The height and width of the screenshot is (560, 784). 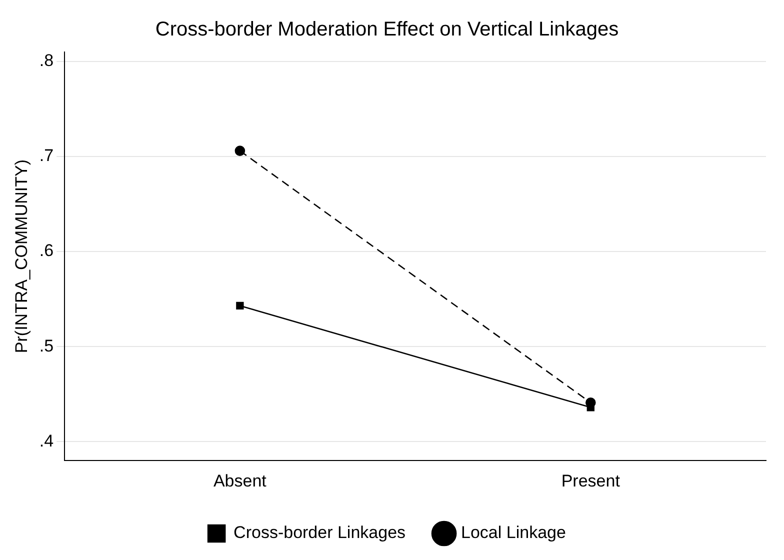 I want to click on legend-label: Cross-border Linkages, so click(x=320, y=532).